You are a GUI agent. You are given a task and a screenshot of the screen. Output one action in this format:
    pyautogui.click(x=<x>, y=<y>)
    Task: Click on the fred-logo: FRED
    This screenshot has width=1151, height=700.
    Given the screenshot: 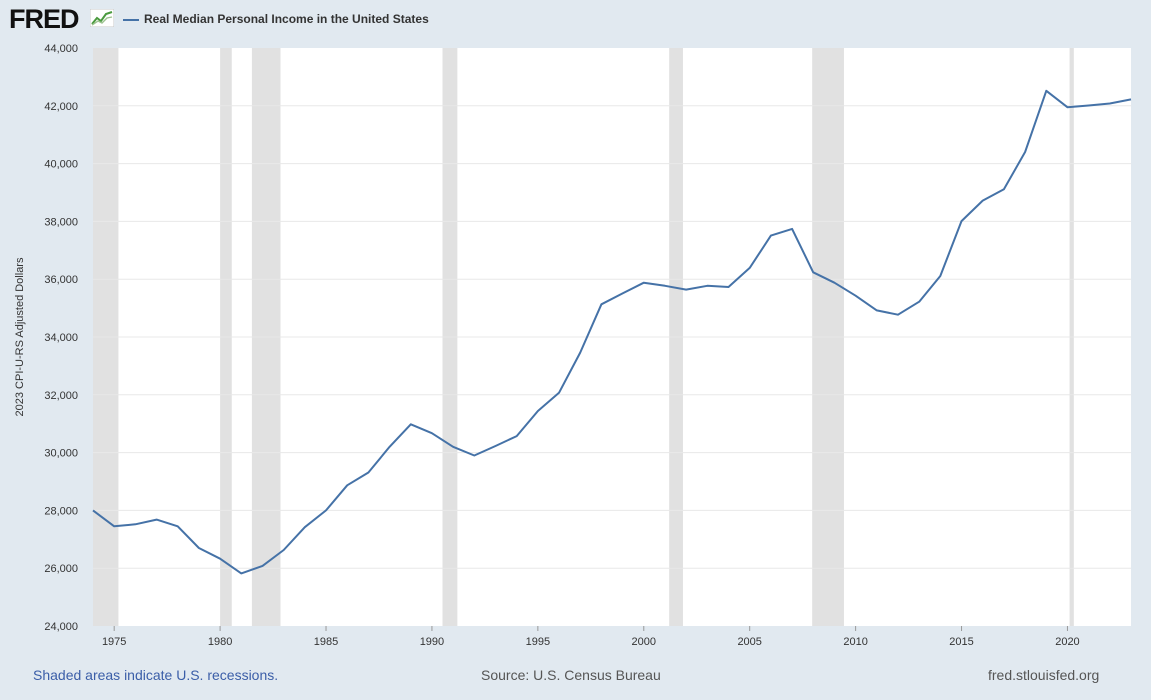 What is the action you would take?
    pyautogui.click(x=44, y=19)
    